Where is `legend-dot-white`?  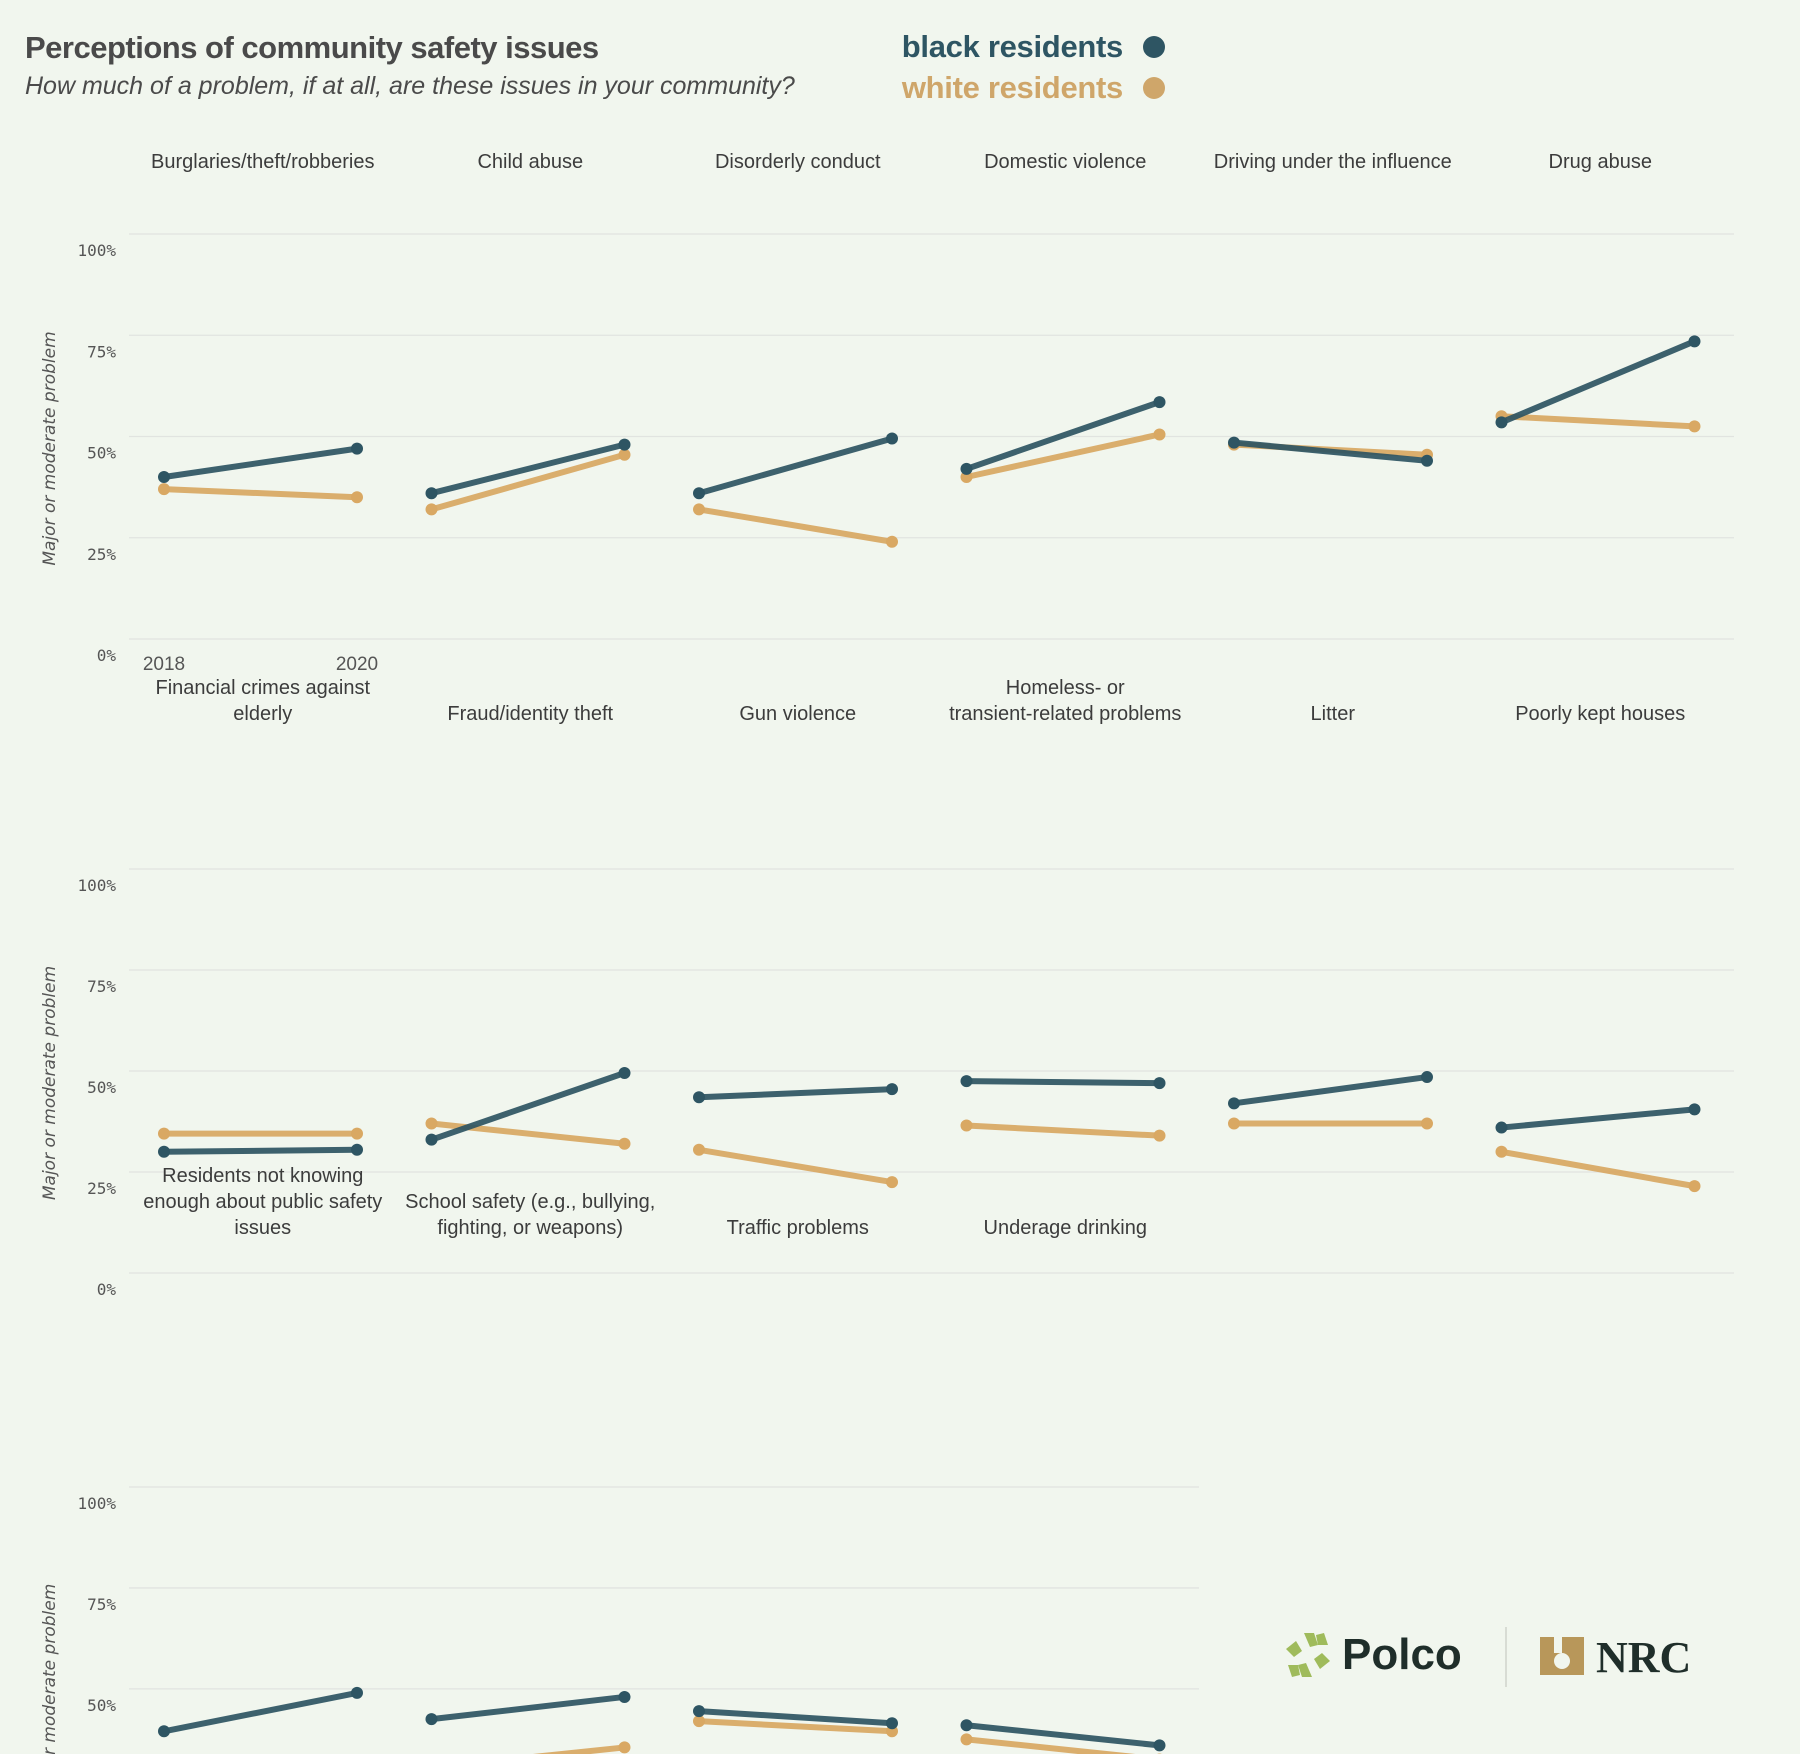 legend-dot-white is located at coordinates (1154, 87).